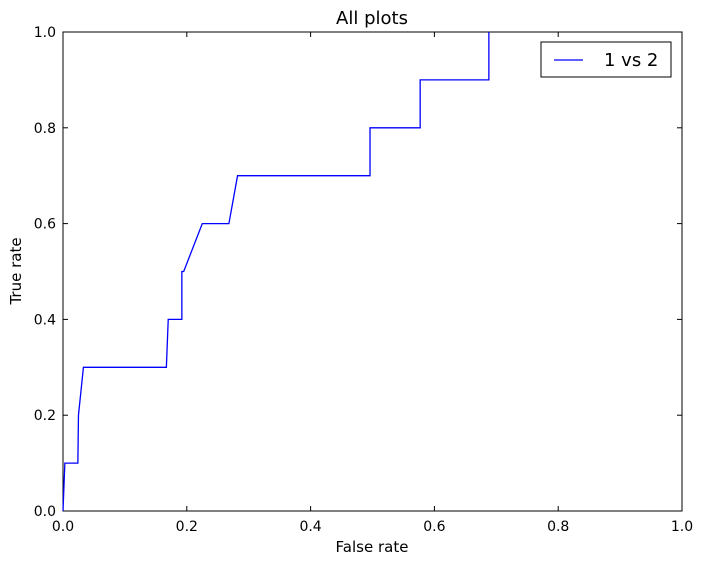 Image resolution: width=703 pixels, height=564 pixels. Describe the element at coordinates (310, 527) in the screenshot. I see `x-tick-label: 0.4` at that location.